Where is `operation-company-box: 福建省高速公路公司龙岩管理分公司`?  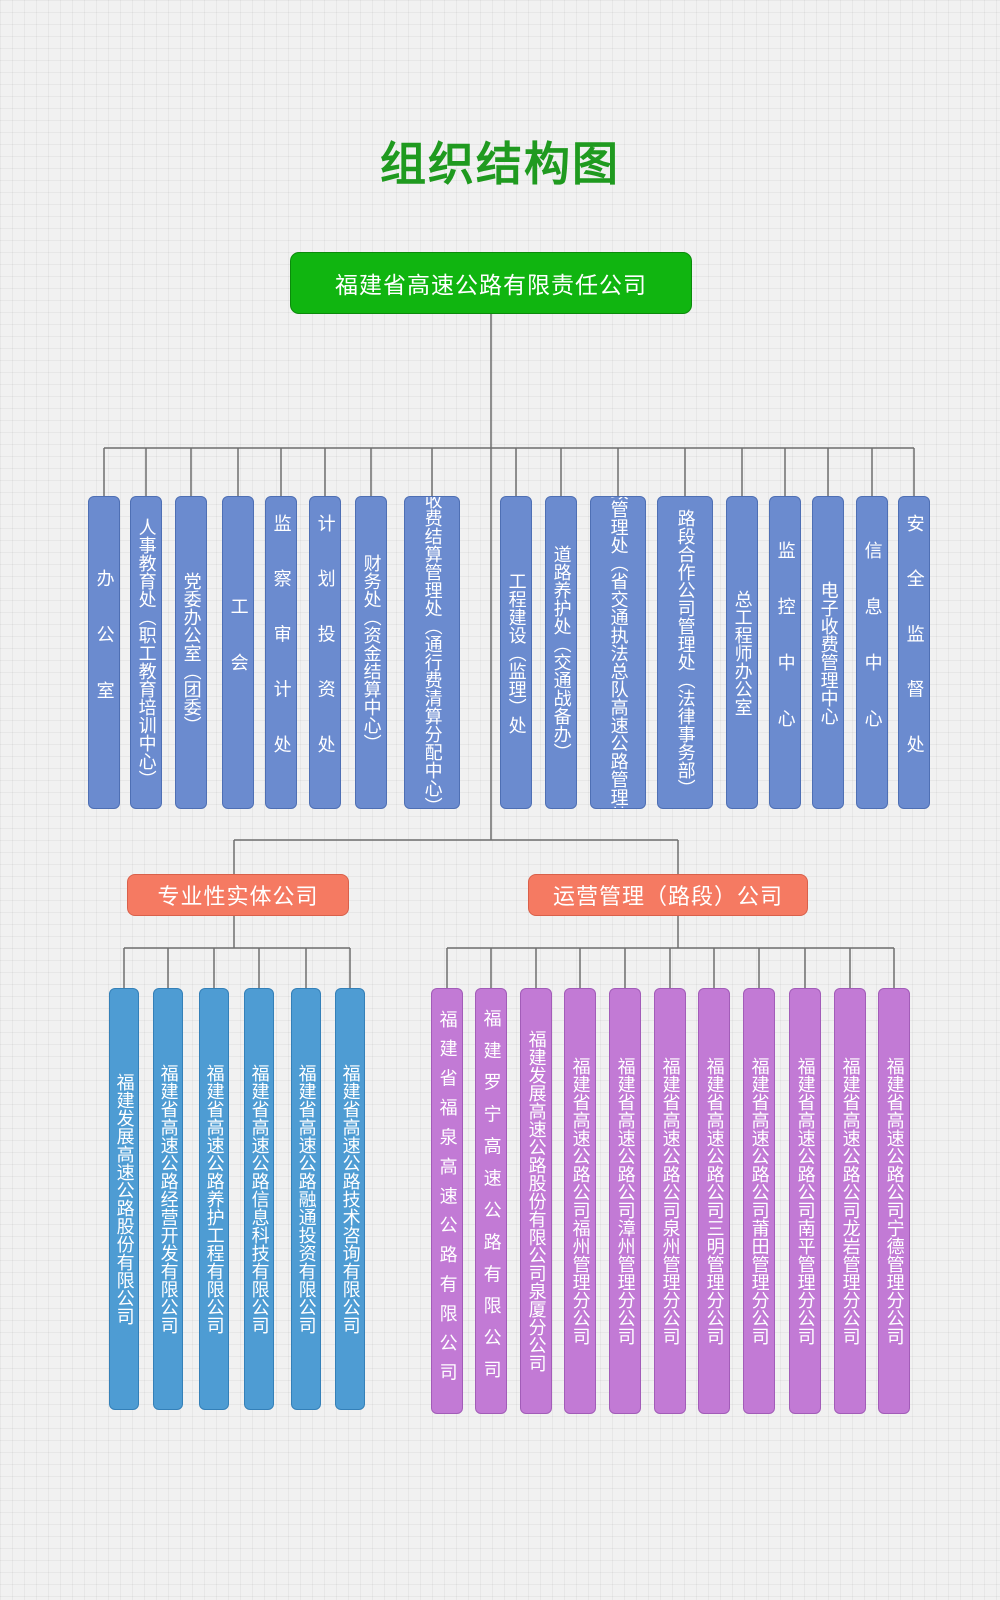 operation-company-box: 福建省高速公路公司龙岩管理分公司 is located at coordinates (850, 1201).